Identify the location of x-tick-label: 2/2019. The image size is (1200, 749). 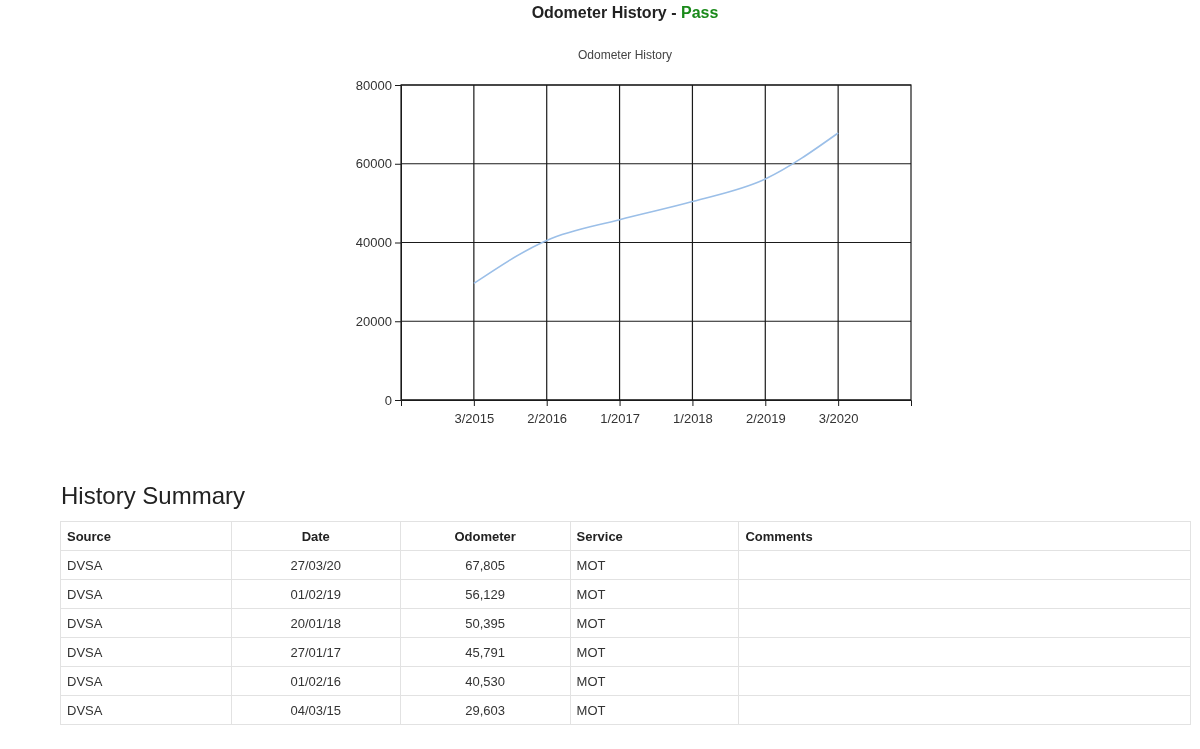
(765, 418).